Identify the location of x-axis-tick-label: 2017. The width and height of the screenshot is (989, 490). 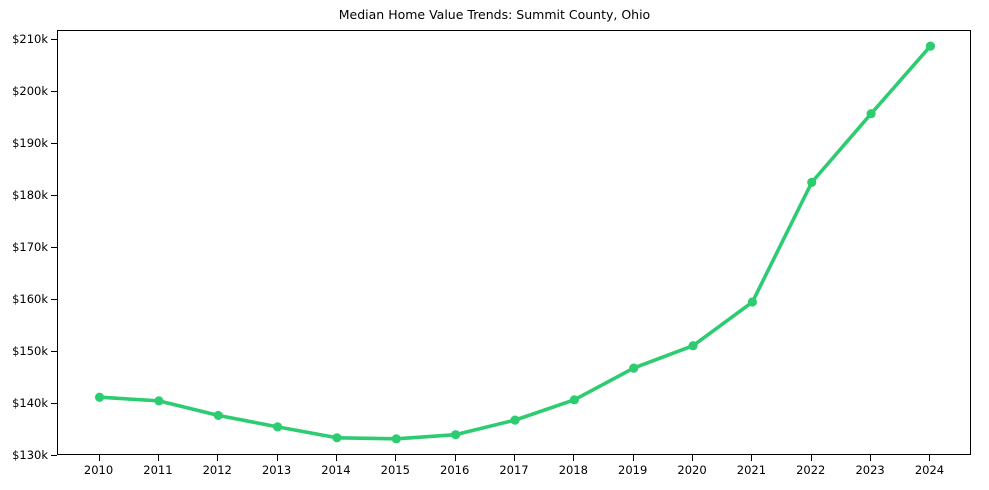
(514, 470).